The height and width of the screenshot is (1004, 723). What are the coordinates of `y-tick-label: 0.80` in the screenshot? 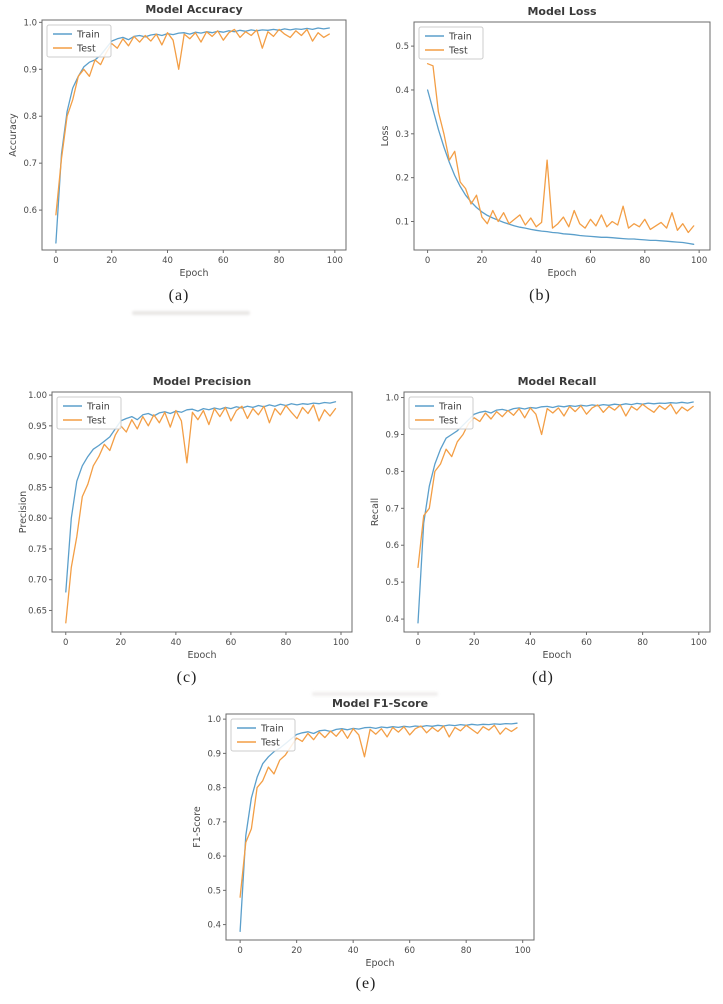 It's located at (37, 519).